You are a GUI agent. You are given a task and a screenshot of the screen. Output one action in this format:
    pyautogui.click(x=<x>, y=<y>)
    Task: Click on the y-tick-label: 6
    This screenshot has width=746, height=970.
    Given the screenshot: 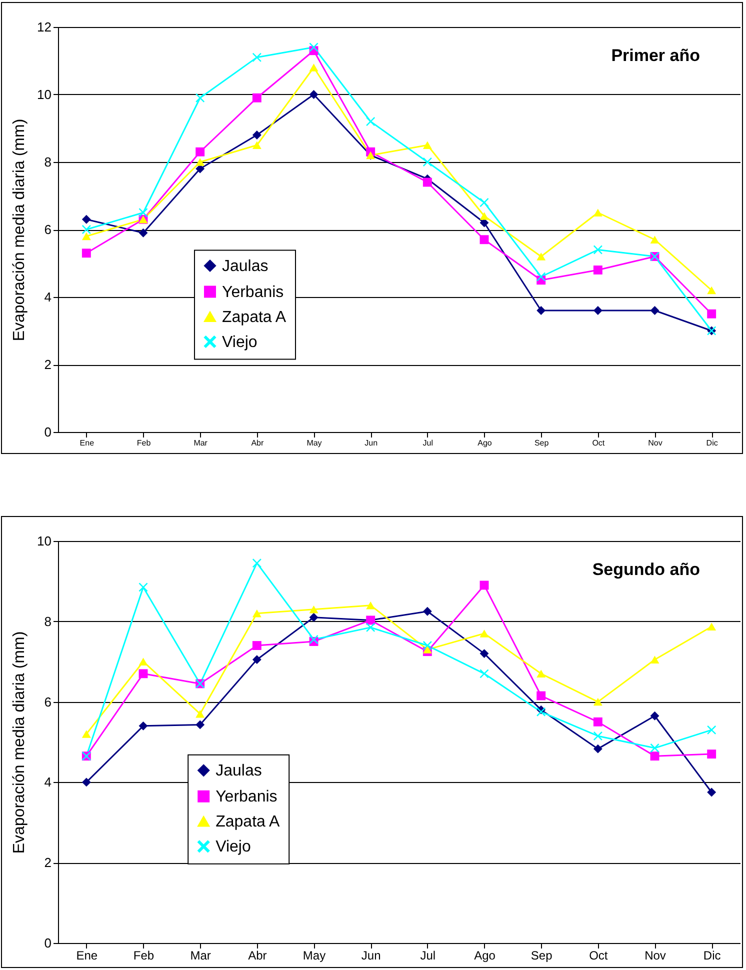 What is the action you would take?
    pyautogui.click(x=48, y=229)
    